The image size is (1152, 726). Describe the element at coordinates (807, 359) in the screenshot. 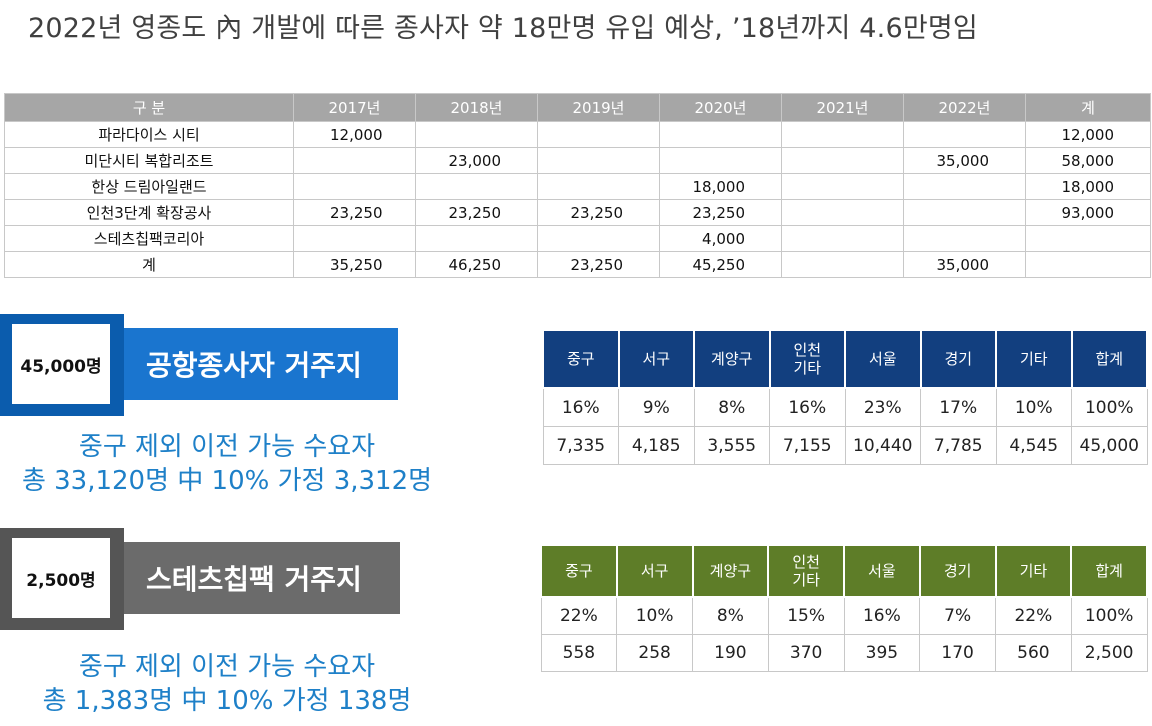

I see `airport-header-cell: 인천 기타` at that location.